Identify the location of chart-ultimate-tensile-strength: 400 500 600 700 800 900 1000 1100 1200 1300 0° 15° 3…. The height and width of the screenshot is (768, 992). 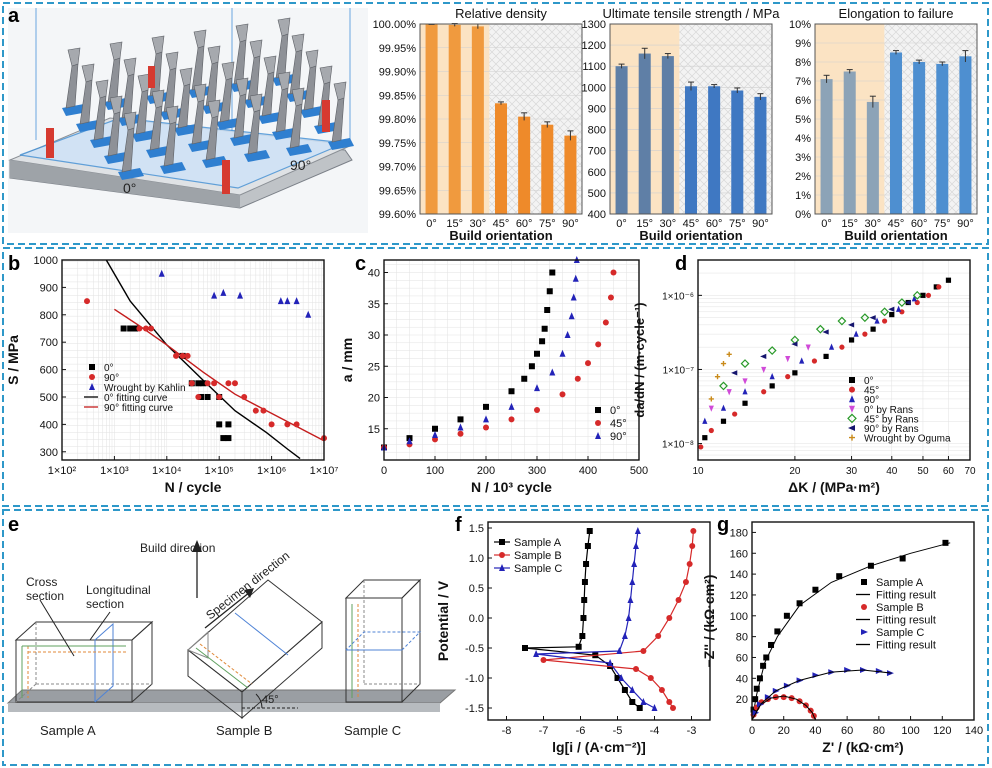
(681, 124).